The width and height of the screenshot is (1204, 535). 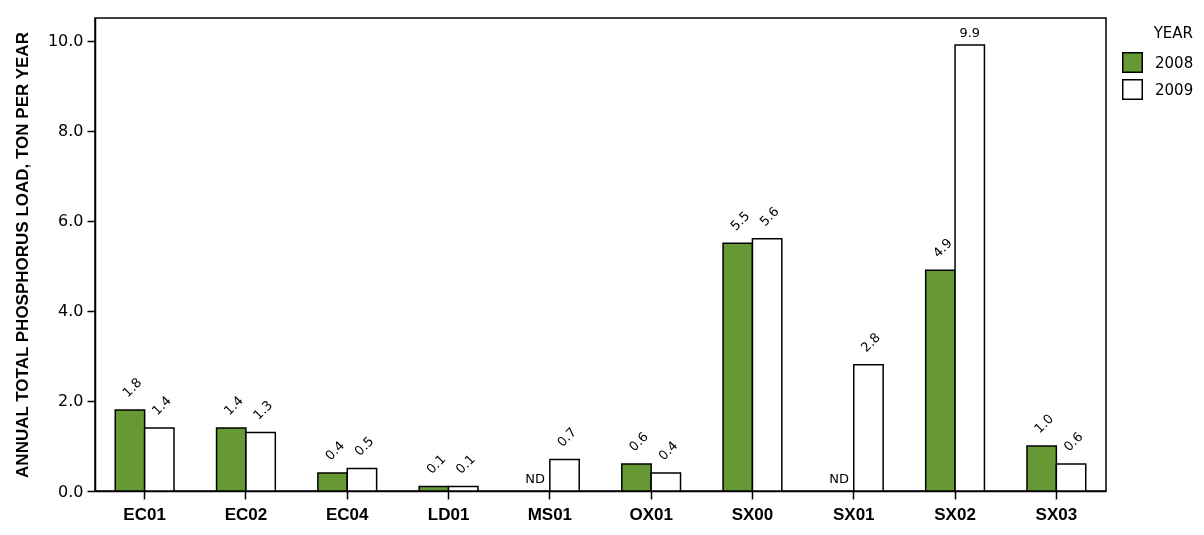 What do you see at coordinates (550, 514) in the screenshot?
I see `x-tick-label: MS01` at bounding box center [550, 514].